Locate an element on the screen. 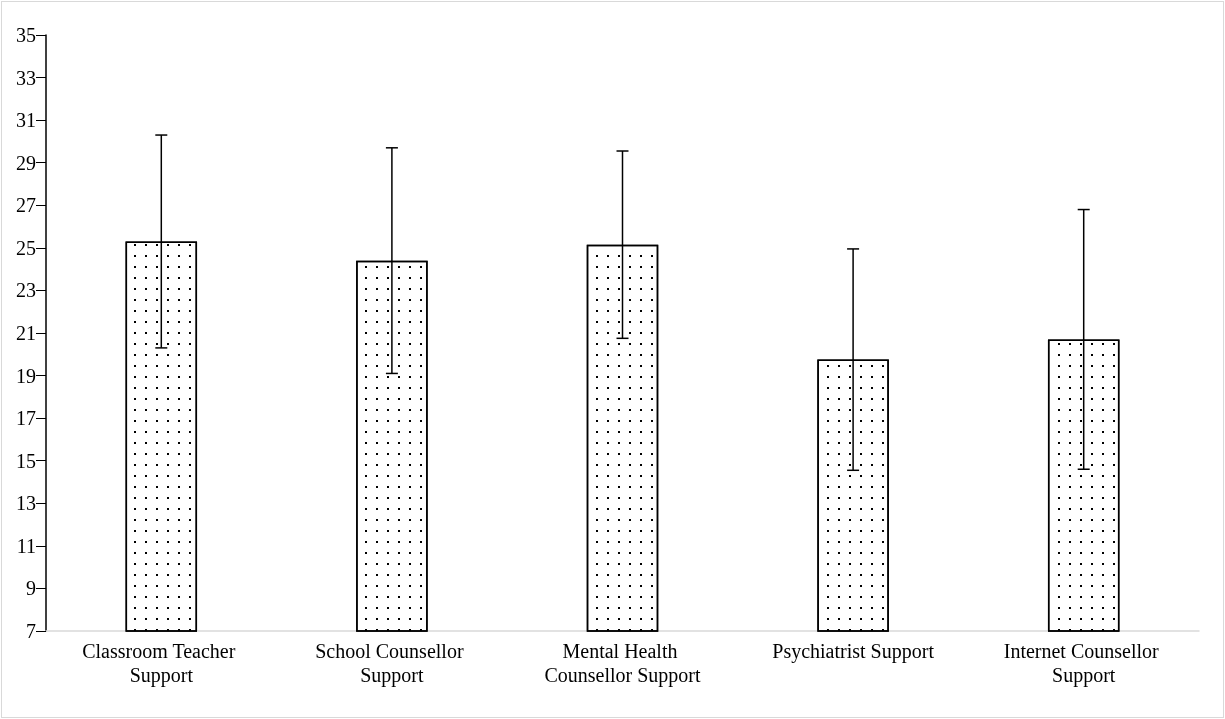  y-tick-label: 29 is located at coordinates (26, 162).